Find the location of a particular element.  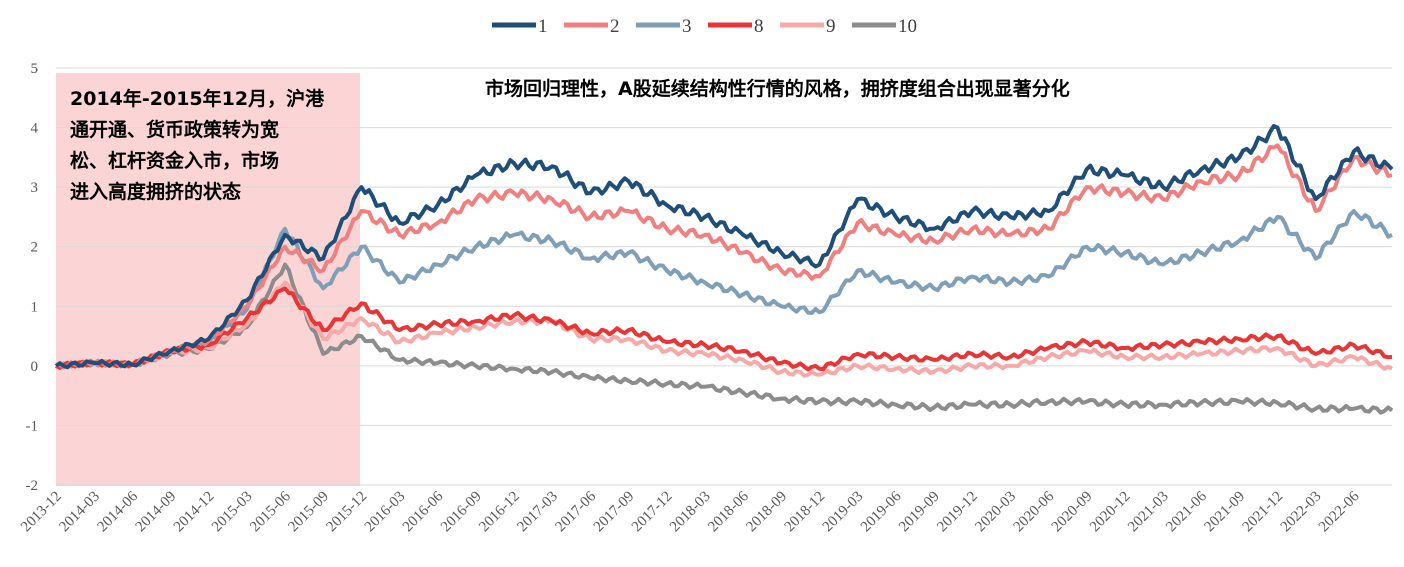

x-tick-label: 2014-06 is located at coordinates (118, 511).